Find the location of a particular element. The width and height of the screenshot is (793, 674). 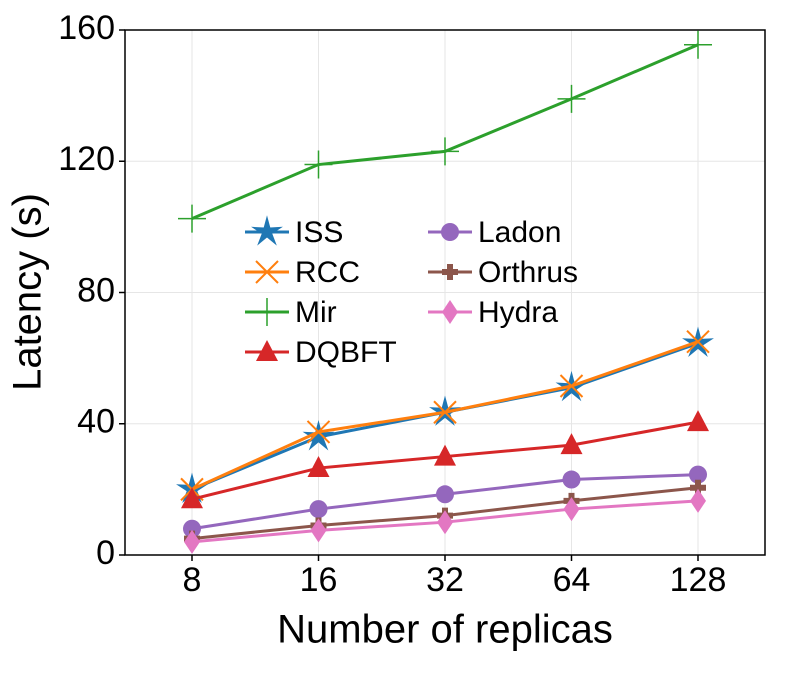

legend-label: DQBFT is located at coordinates (346, 352).